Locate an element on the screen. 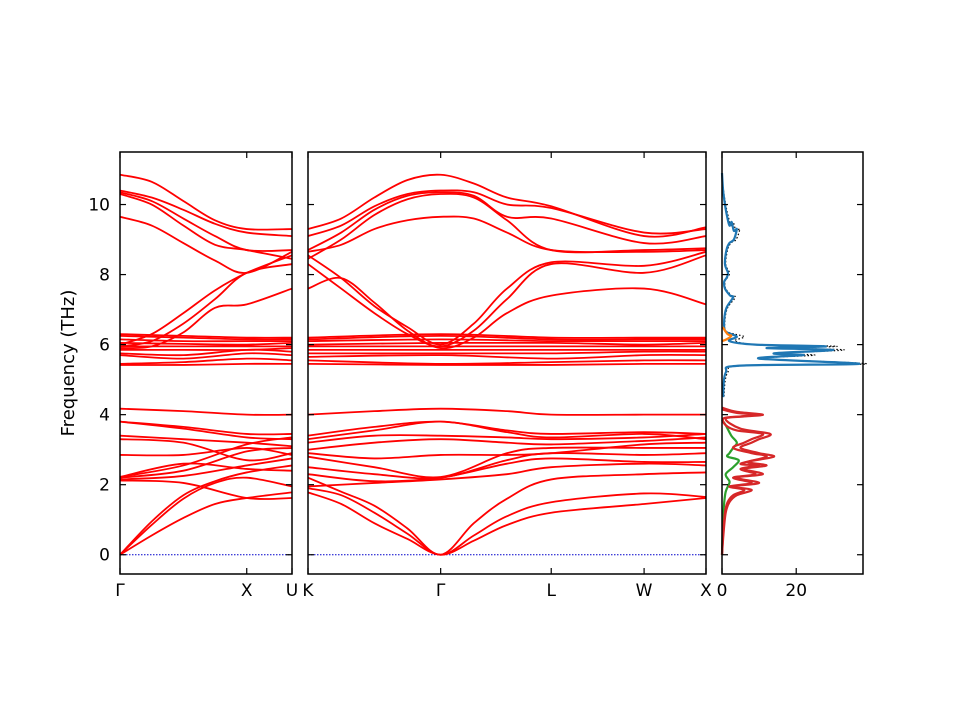  x-tick-label: W is located at coordinates (644, 591).